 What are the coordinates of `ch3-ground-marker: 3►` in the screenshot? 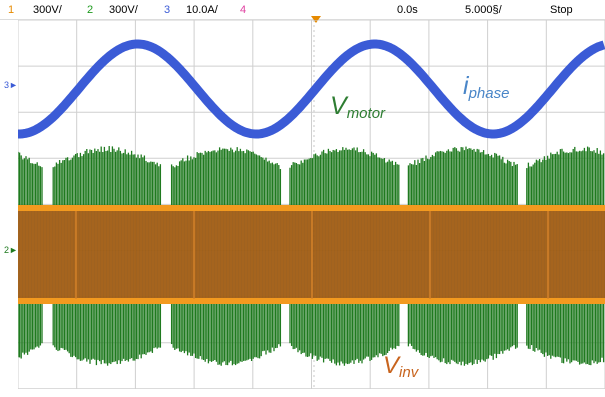 It's located at (11, 85).